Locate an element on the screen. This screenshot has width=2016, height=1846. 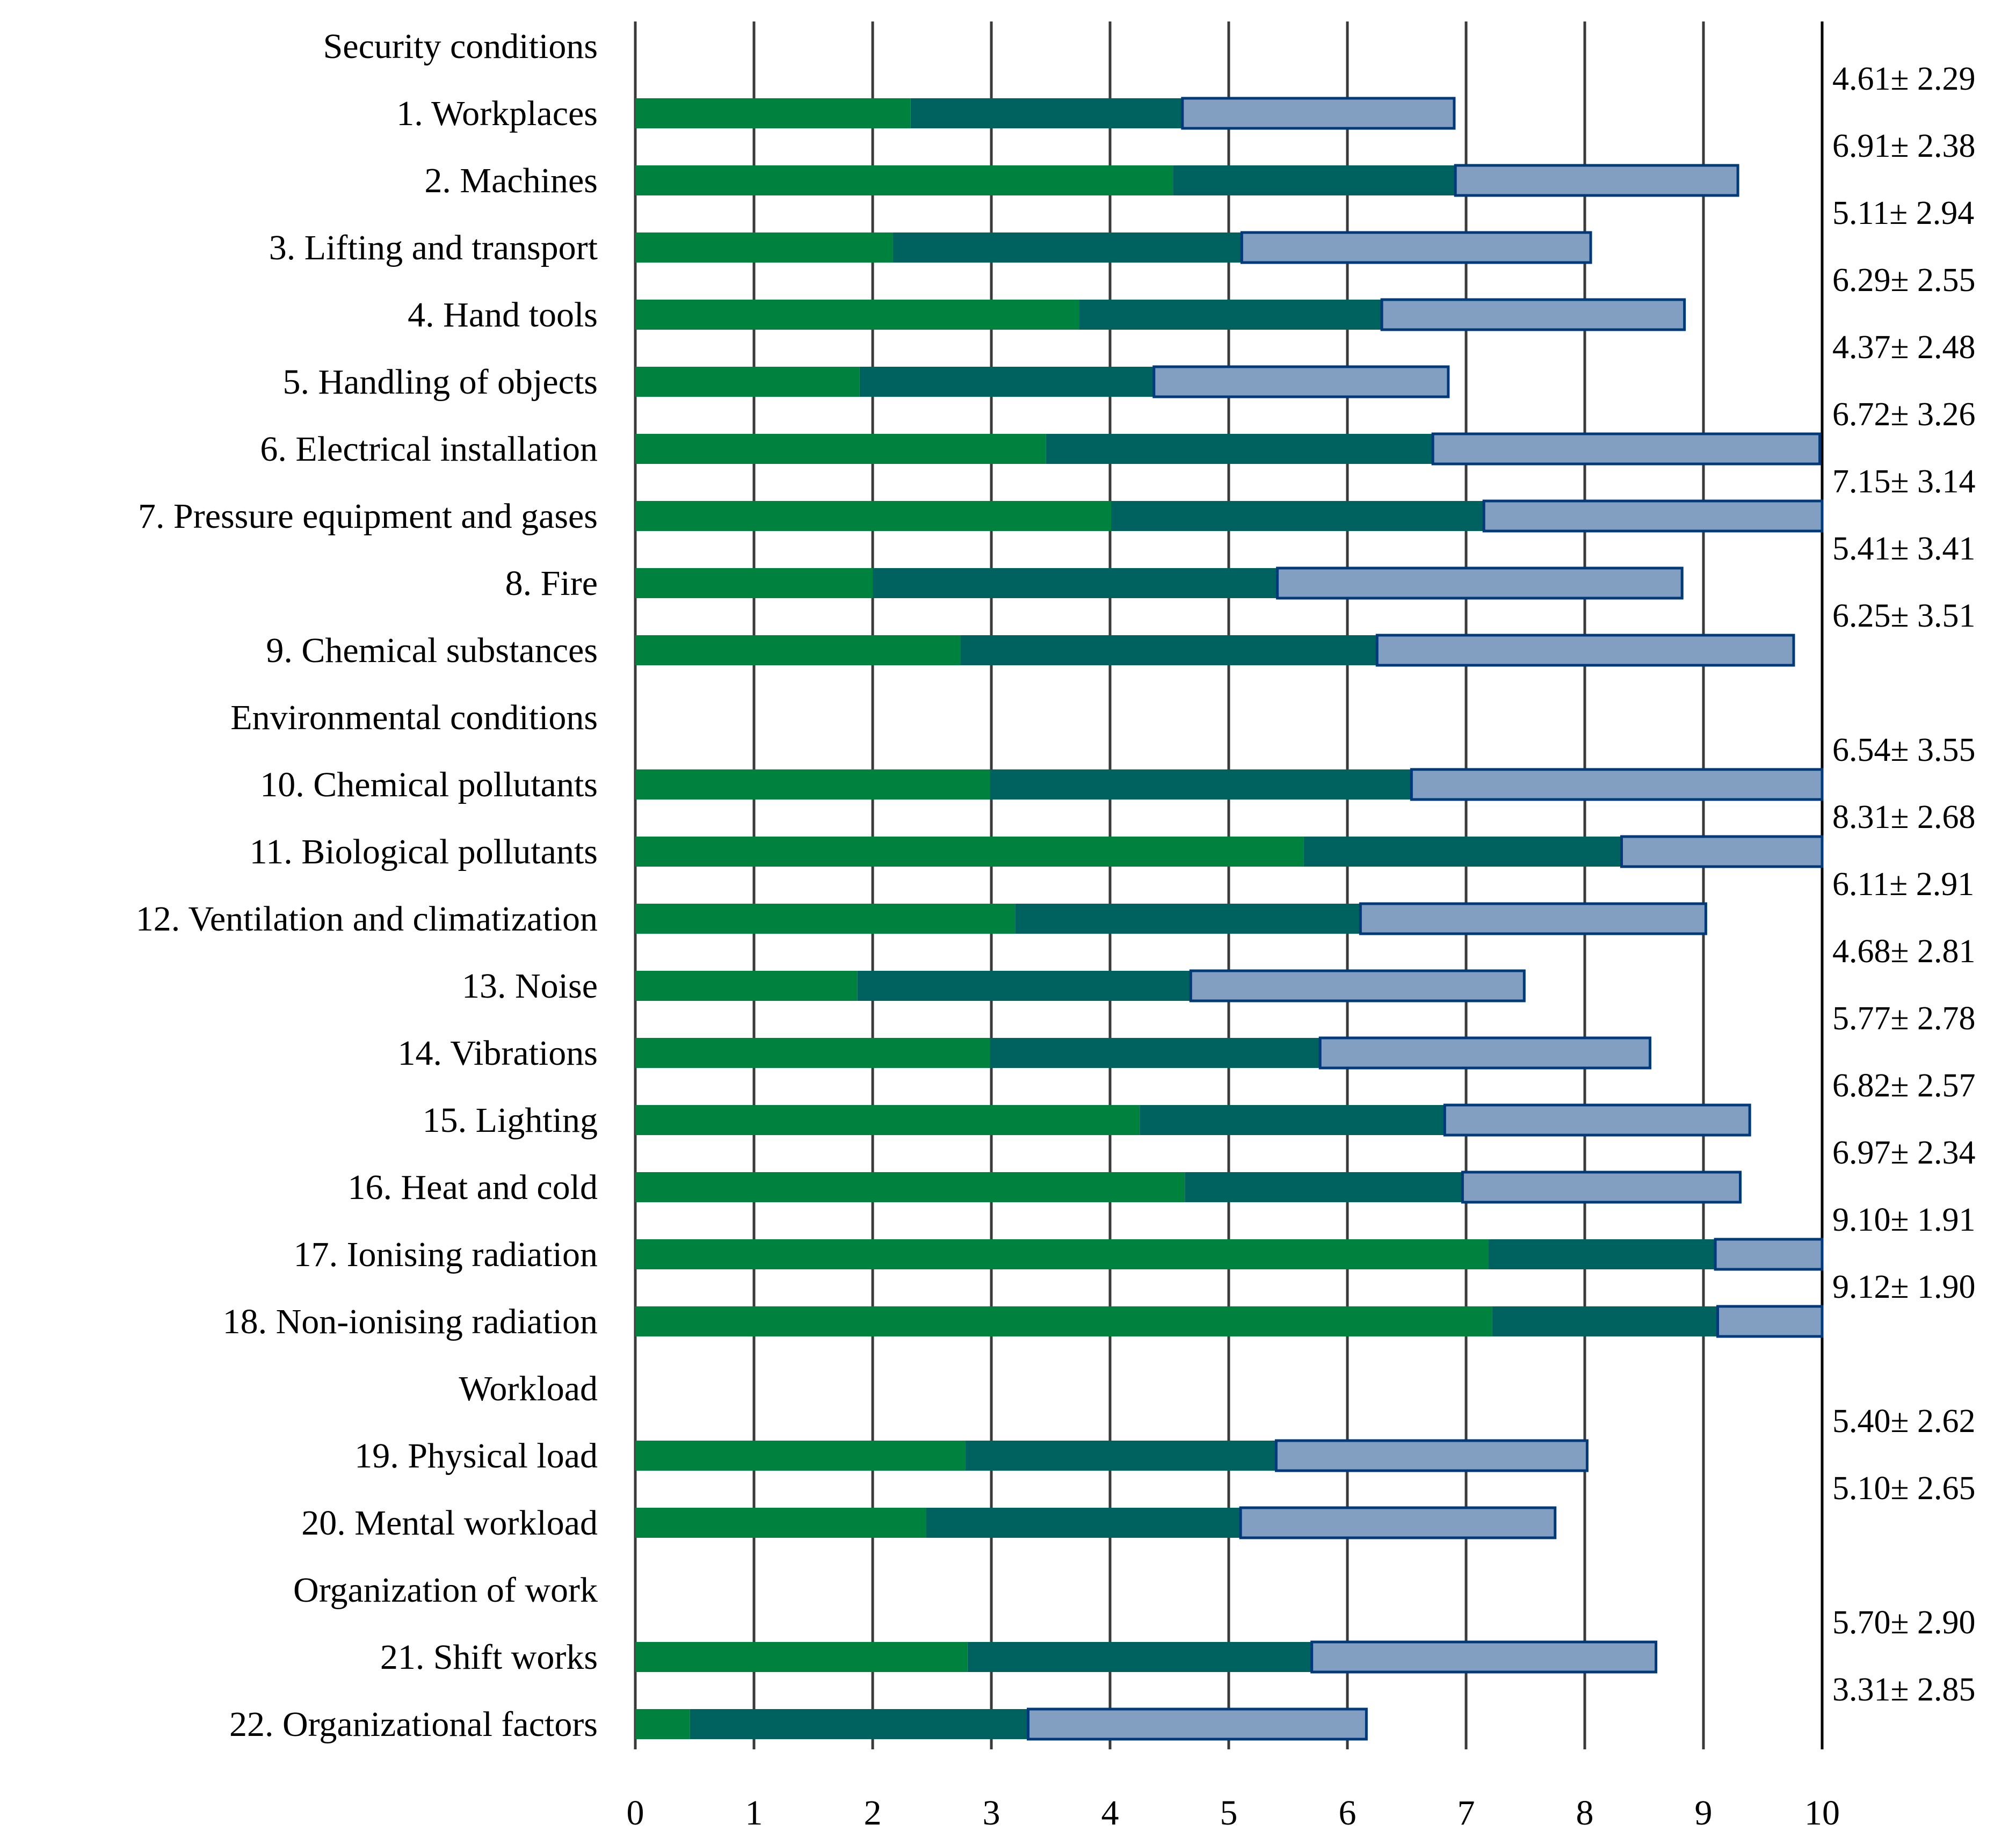
category-label: 12. Ventilation and climatization is located at coordinates (367, 919).